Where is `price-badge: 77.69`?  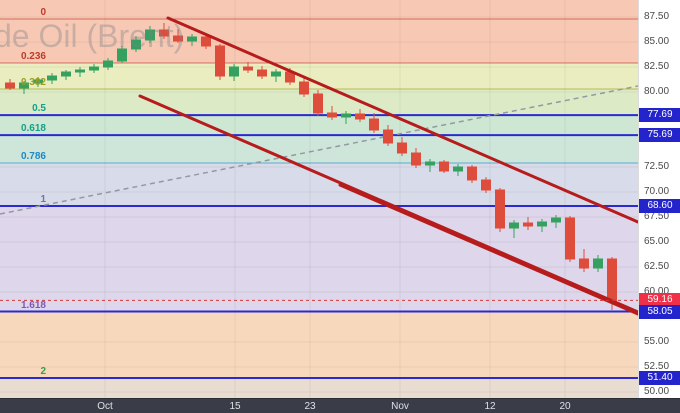
price-badge: 77.69 is located at coordinates (659, 115).